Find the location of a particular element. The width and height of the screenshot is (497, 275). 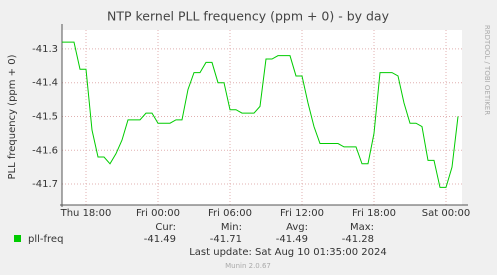

y-tick-label: -41.6 is located at coordinates (45, 150).